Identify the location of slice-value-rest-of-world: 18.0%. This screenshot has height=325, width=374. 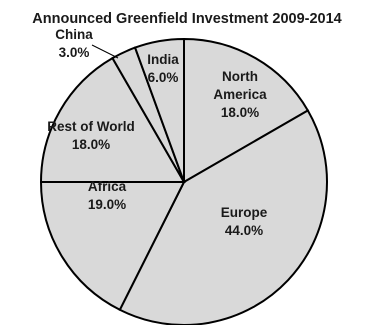
(91, 144).